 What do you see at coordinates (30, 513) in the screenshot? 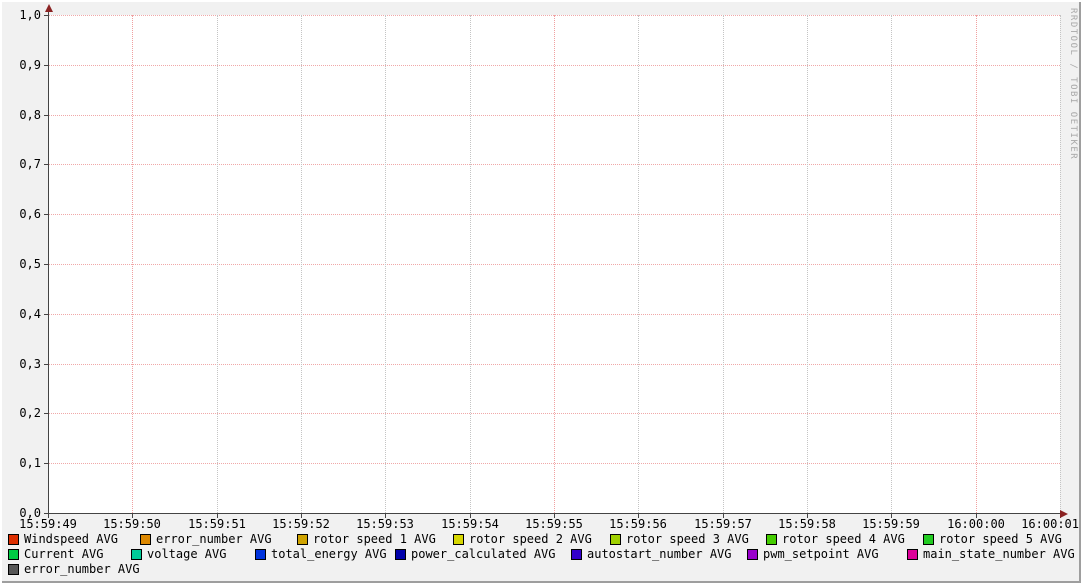
I see `y-axis-label: 0,0` at bounding box center [30, 513].